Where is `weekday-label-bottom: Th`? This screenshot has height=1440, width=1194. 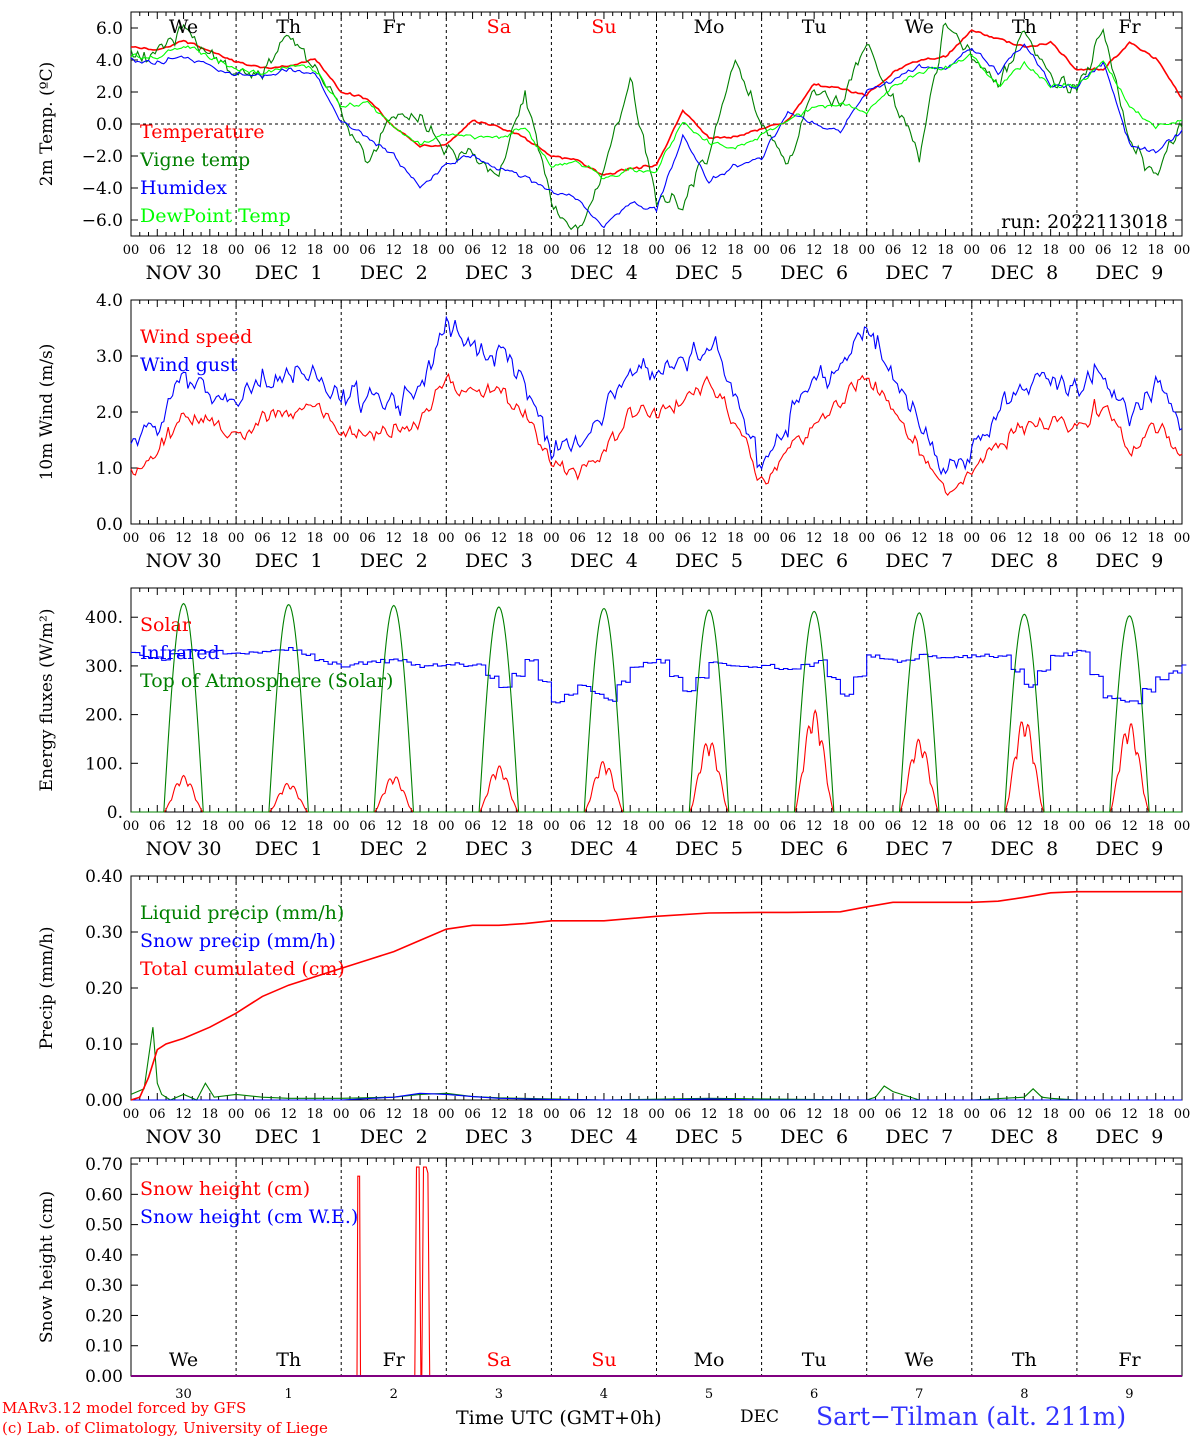 weekday-label-bottom: Th is located at coordinates (288, 1360).